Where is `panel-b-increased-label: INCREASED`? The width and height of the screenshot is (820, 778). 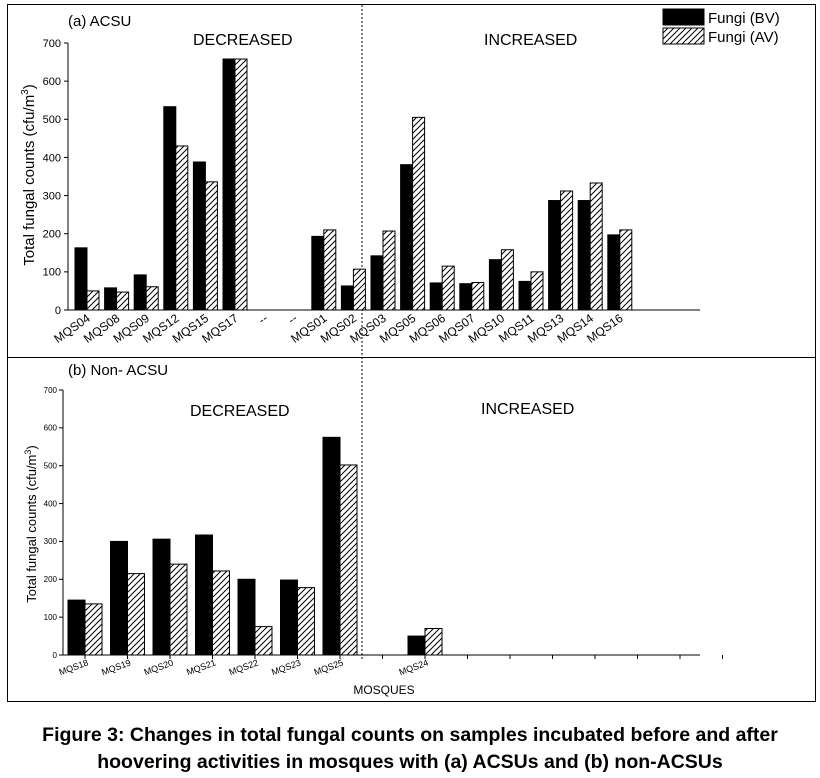 panel-b-increased-label: INCREASED is located at coordinates (527, 409).